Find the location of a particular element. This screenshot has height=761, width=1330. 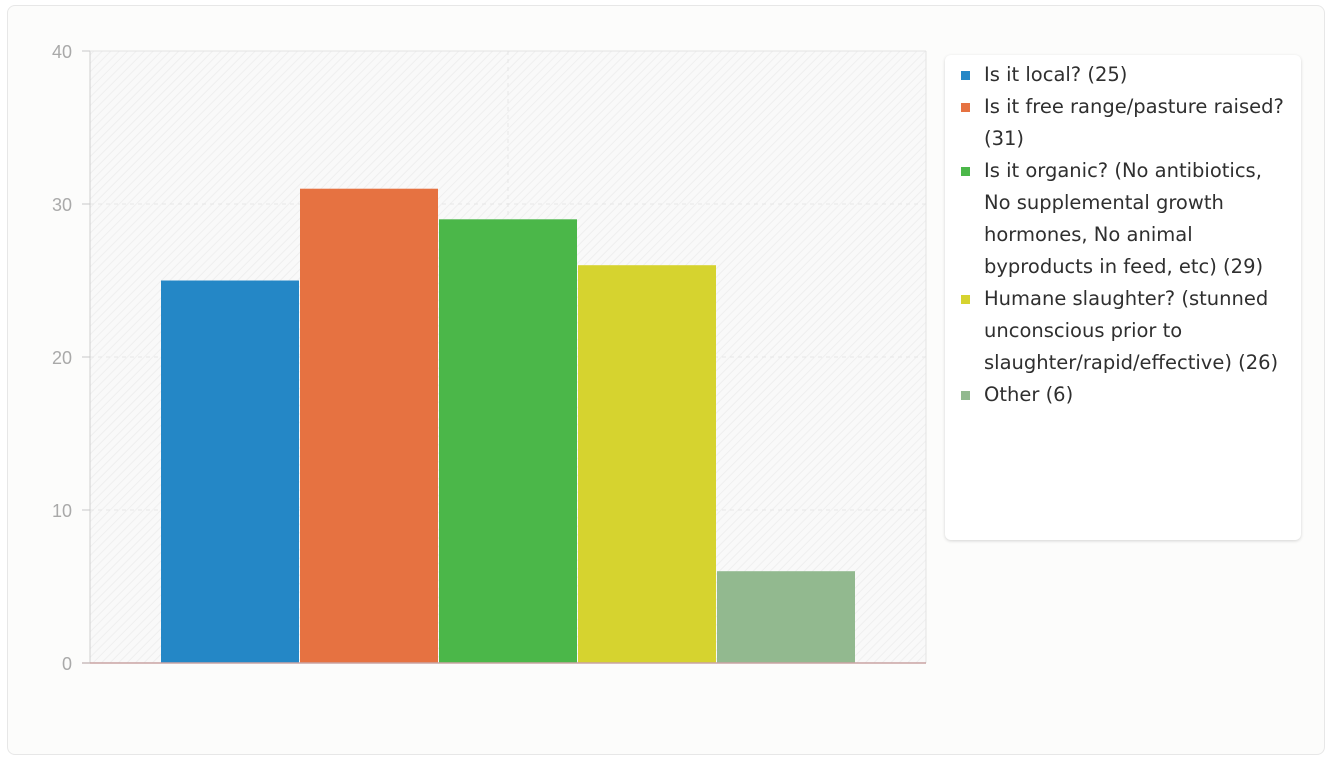

legend-item-1: Is it local? (25) is located at coordinates (1125, 75).